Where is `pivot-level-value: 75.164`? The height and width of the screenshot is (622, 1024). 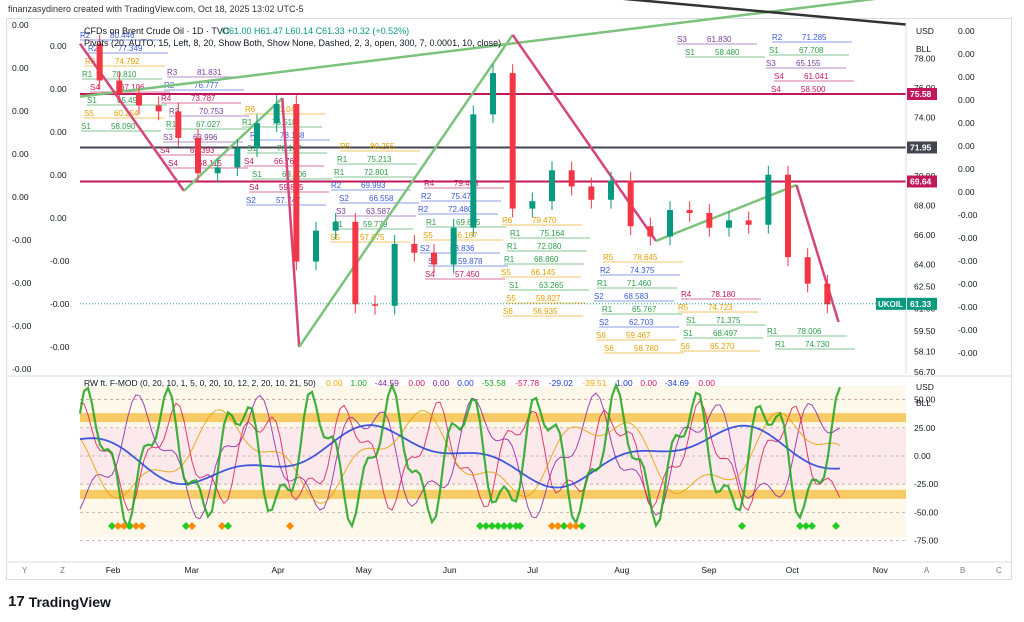
pivot-level-value: 75.164 is located at coordinates (552, 233).